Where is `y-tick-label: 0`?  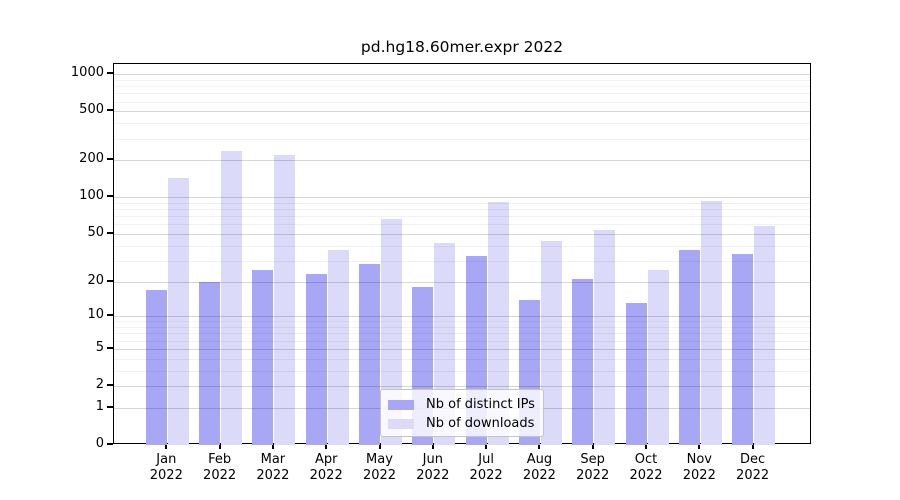
y-tick-label: 0 is located at coordinates (99, 443).